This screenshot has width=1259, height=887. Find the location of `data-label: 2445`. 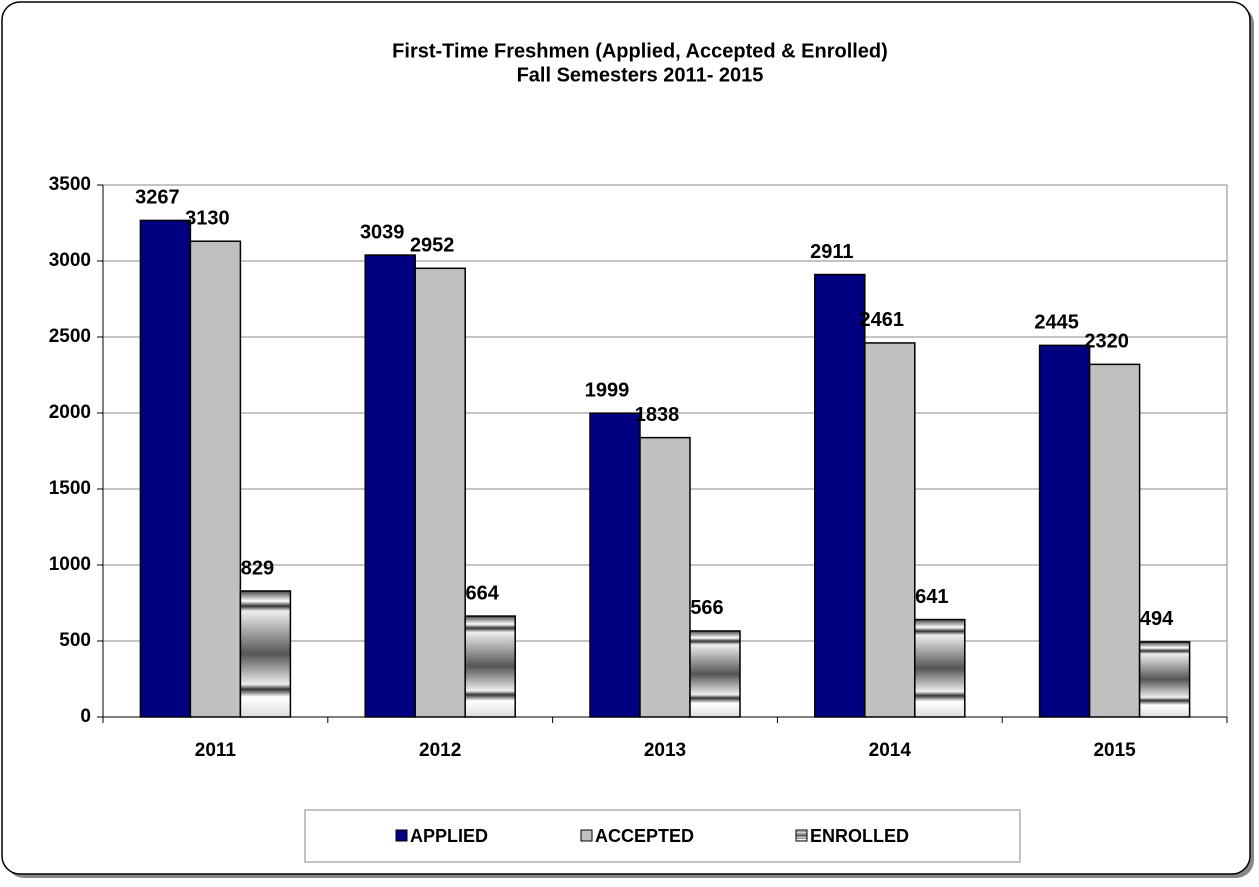

data-label: 2445 is located at coordinates (1056, 323).